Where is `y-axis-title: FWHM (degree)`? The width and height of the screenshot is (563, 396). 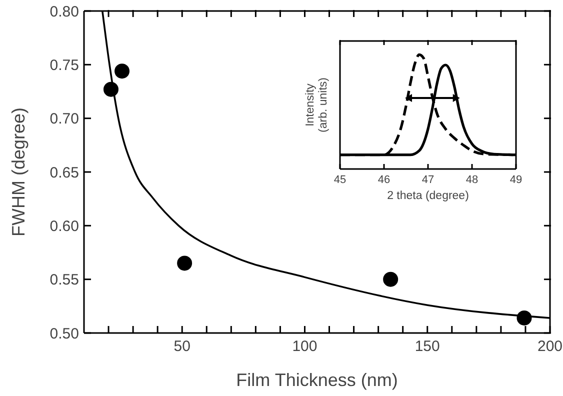
y-axis-title: FWHM (degree) is located at coordinates (18, 172).